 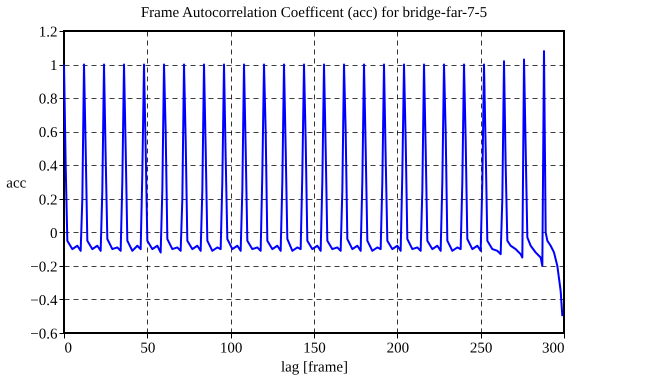 I want to click on y-tick-label: 0.8, so click(x=48, y=100).